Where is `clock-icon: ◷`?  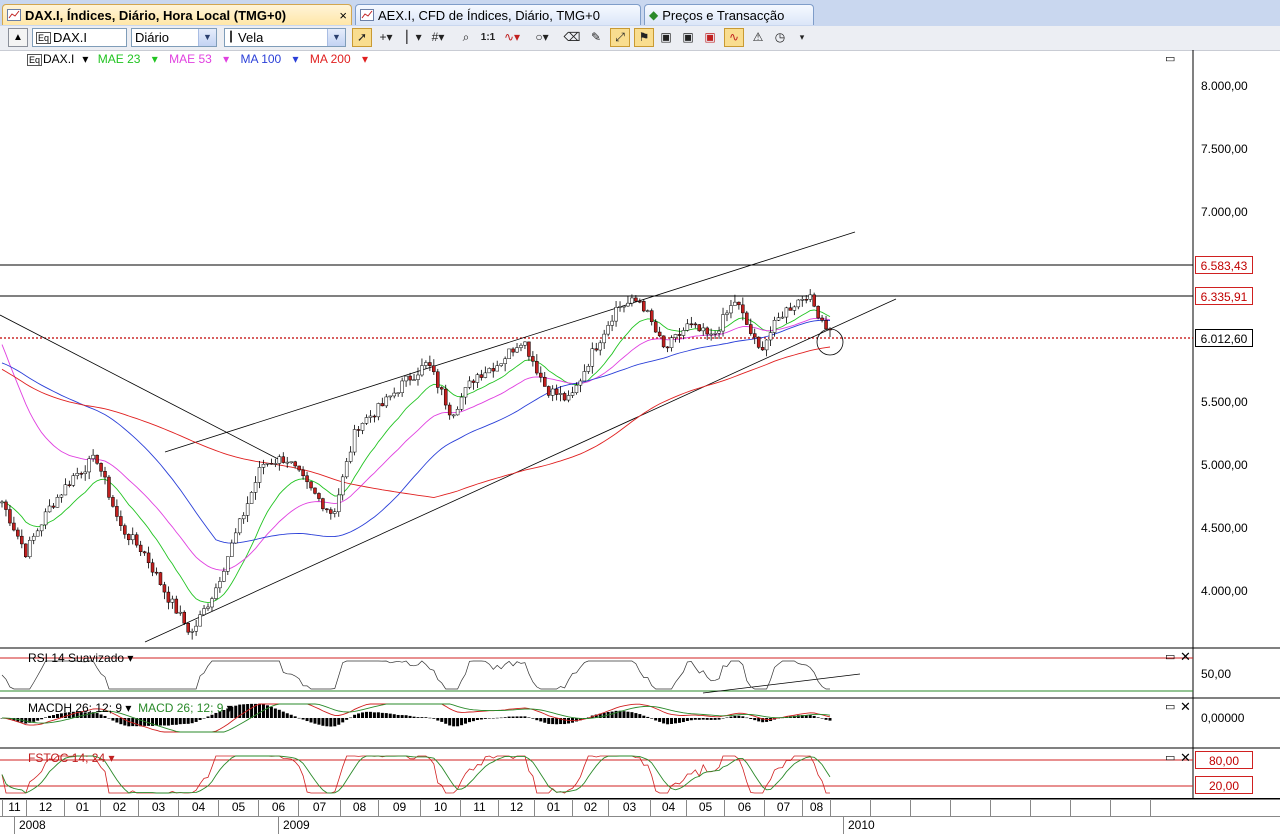 clock-icon: ◷ is located at coordinates (780, 37).